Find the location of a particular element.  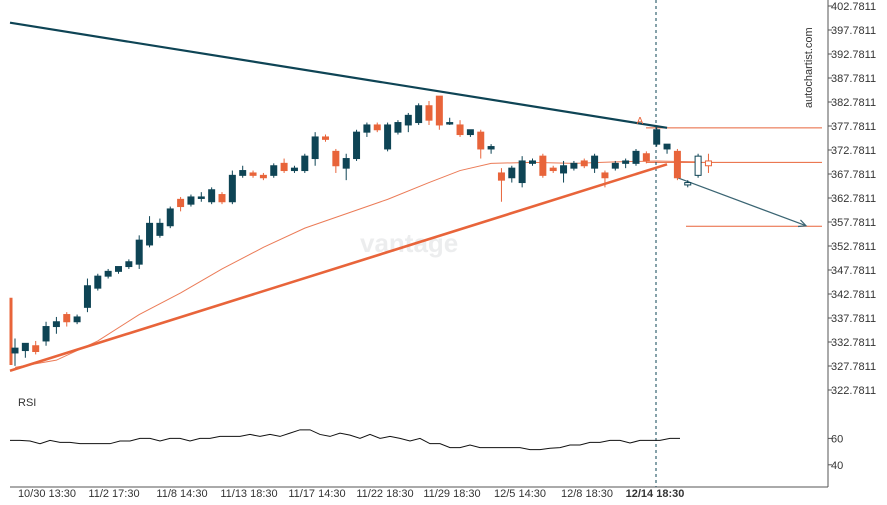

y-tick-label: 387.7811 is located at coordinates (853, 79).